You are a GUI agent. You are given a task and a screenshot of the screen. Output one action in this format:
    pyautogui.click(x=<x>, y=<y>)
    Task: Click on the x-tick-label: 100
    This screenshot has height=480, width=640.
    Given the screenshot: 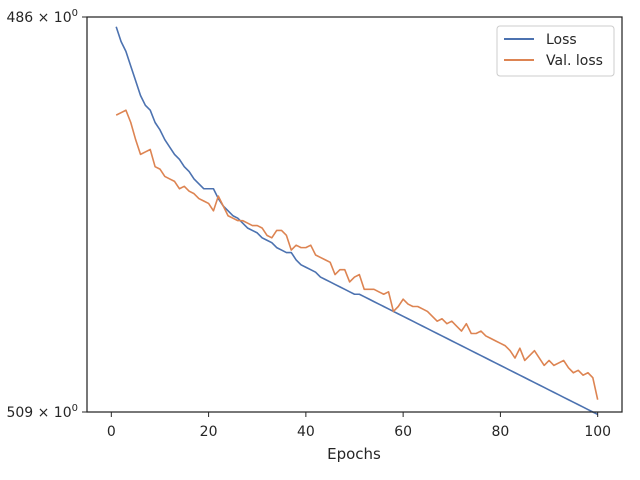 What is the action you would take?
    pyautogui.click(x=597, y=432)
    